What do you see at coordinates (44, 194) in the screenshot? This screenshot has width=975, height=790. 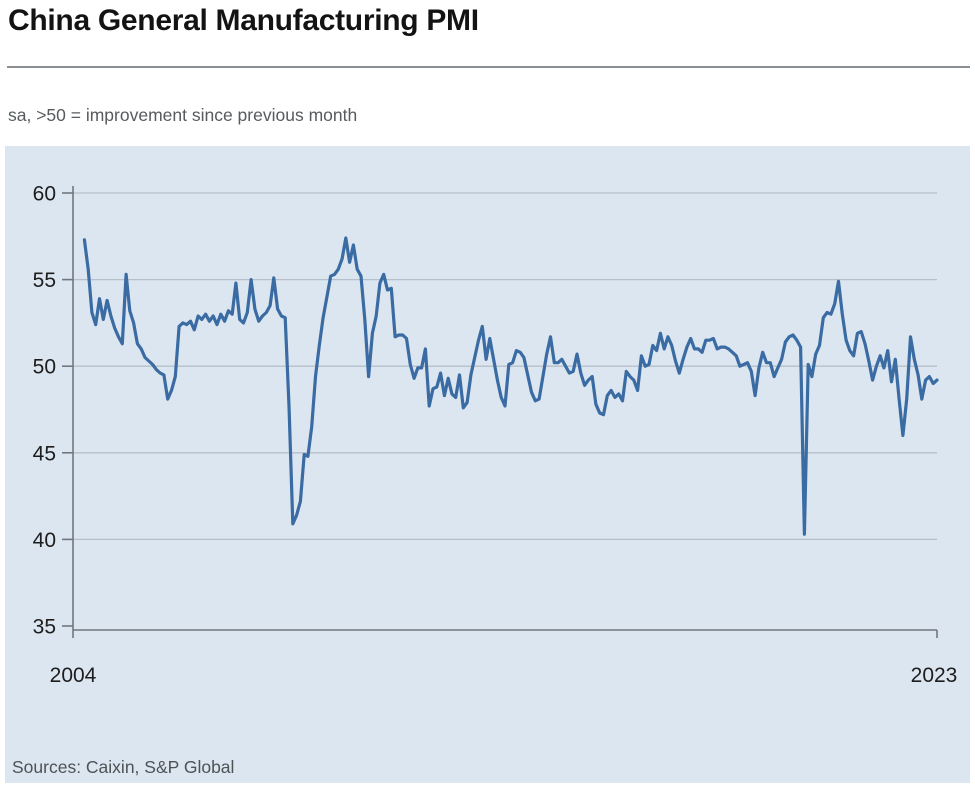 I see `y-tick-label-60: 60` at bounding box center [44, 194].